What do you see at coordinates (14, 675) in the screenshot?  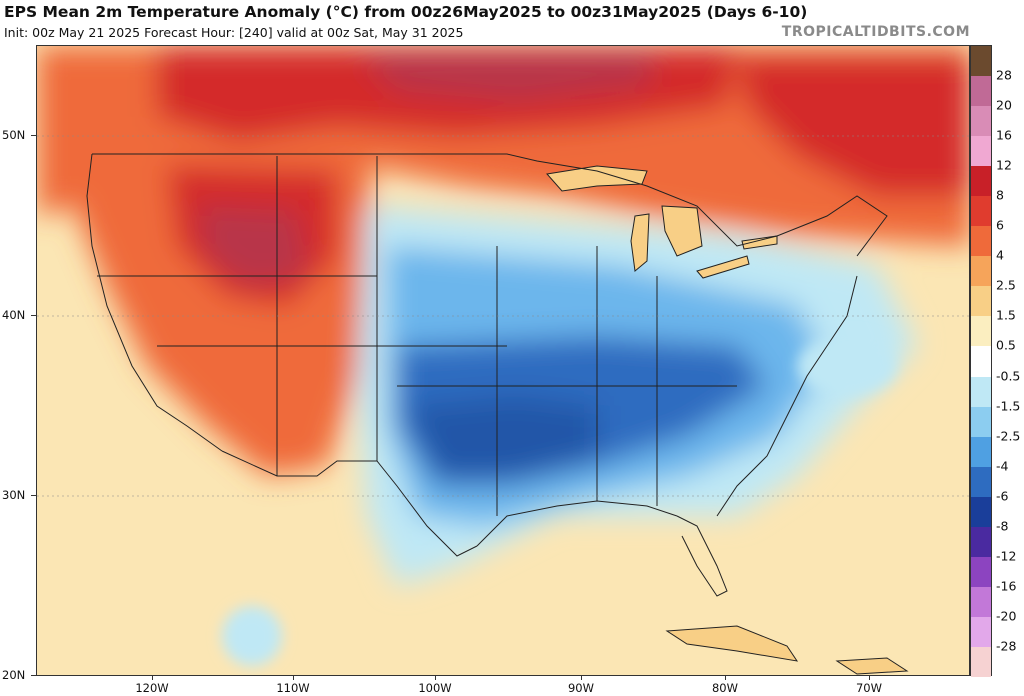 I see `lat-label-20n: 20N` at bounding box center [14, 675].